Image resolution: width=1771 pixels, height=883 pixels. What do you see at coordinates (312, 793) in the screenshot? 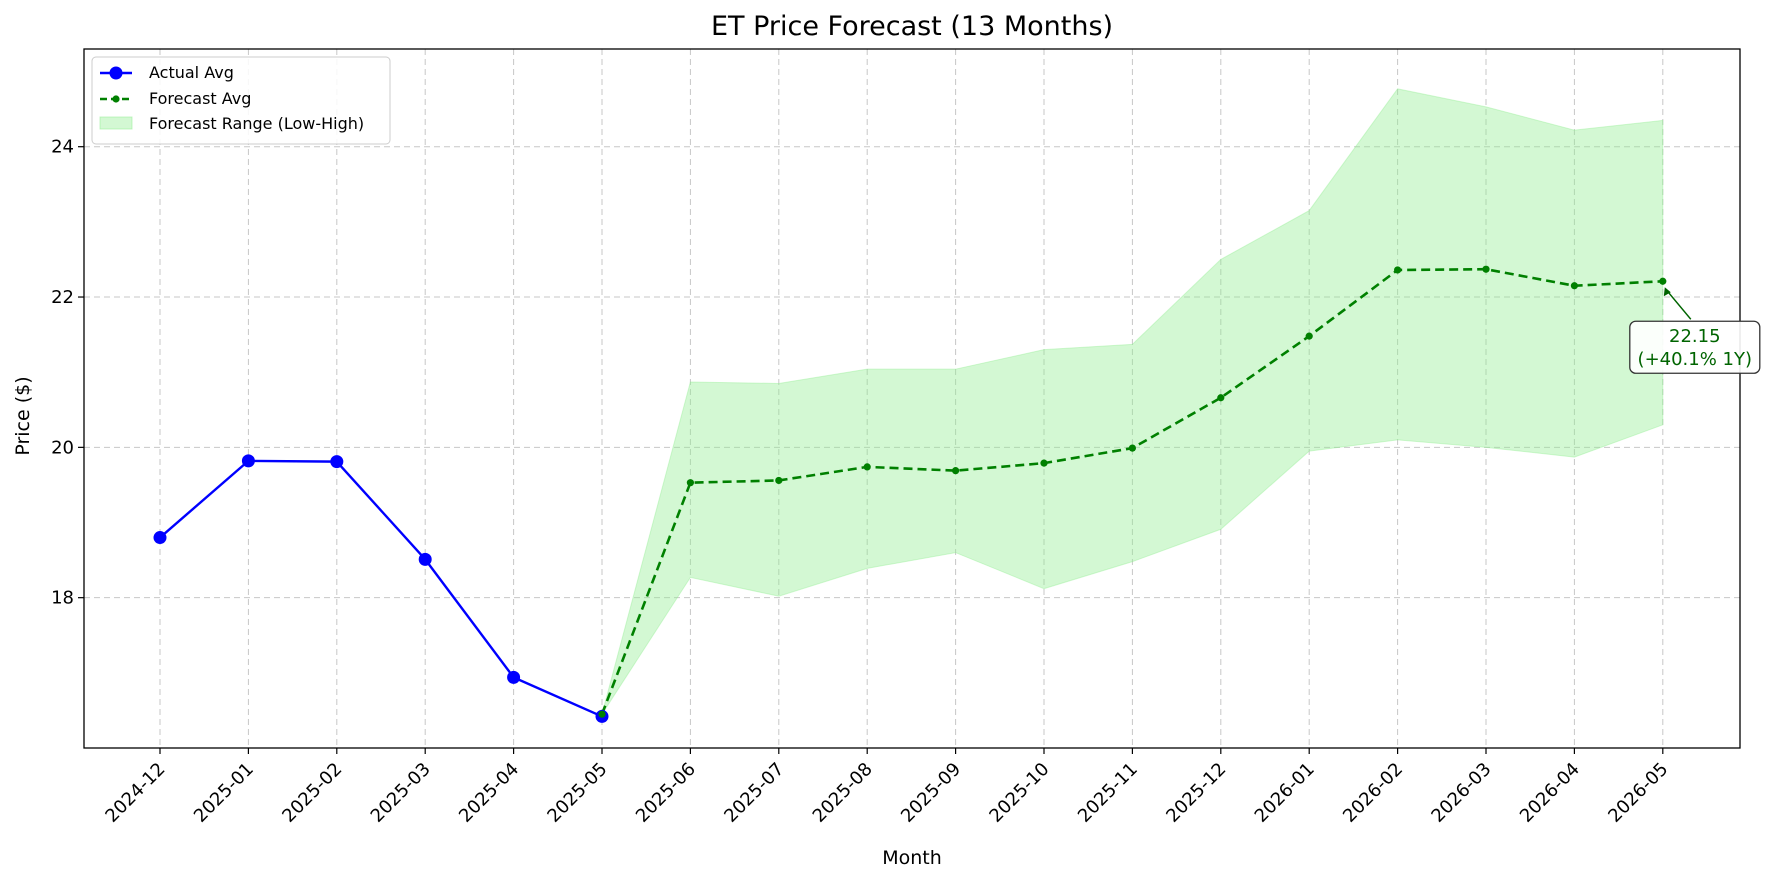
I see `x-tick-label: 2025-02` at bounding box center [312, 793].